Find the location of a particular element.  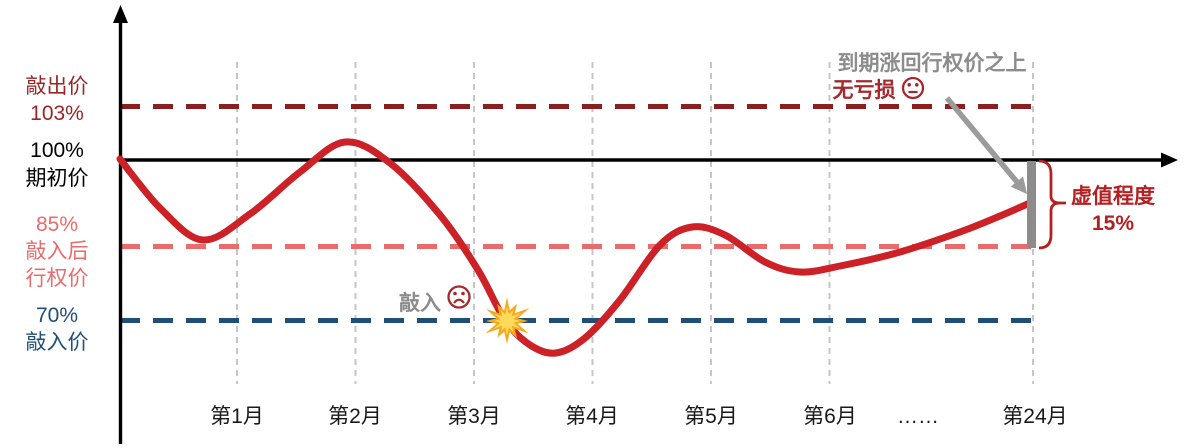

pointer-arrow-icon is located at coordinates (985, 145).